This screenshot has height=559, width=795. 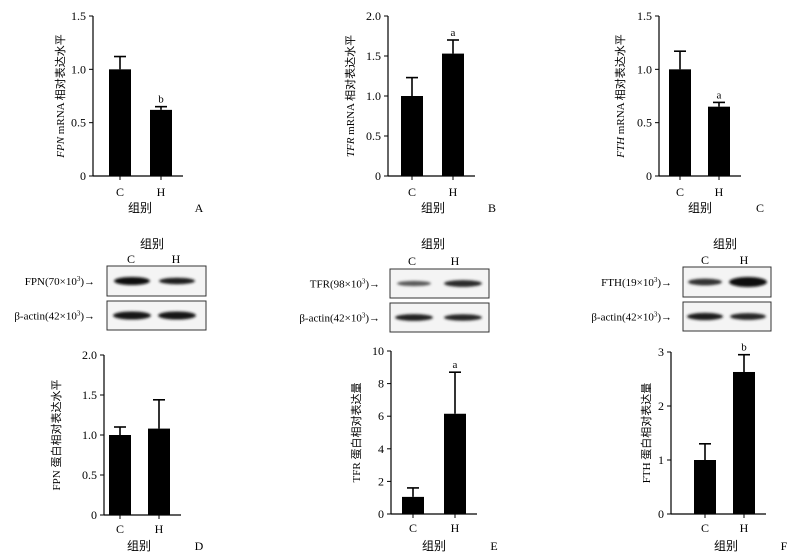 I want to click on y-axis-label-text: TFR 蛋白相对表达量, so click(x=356, y=433).